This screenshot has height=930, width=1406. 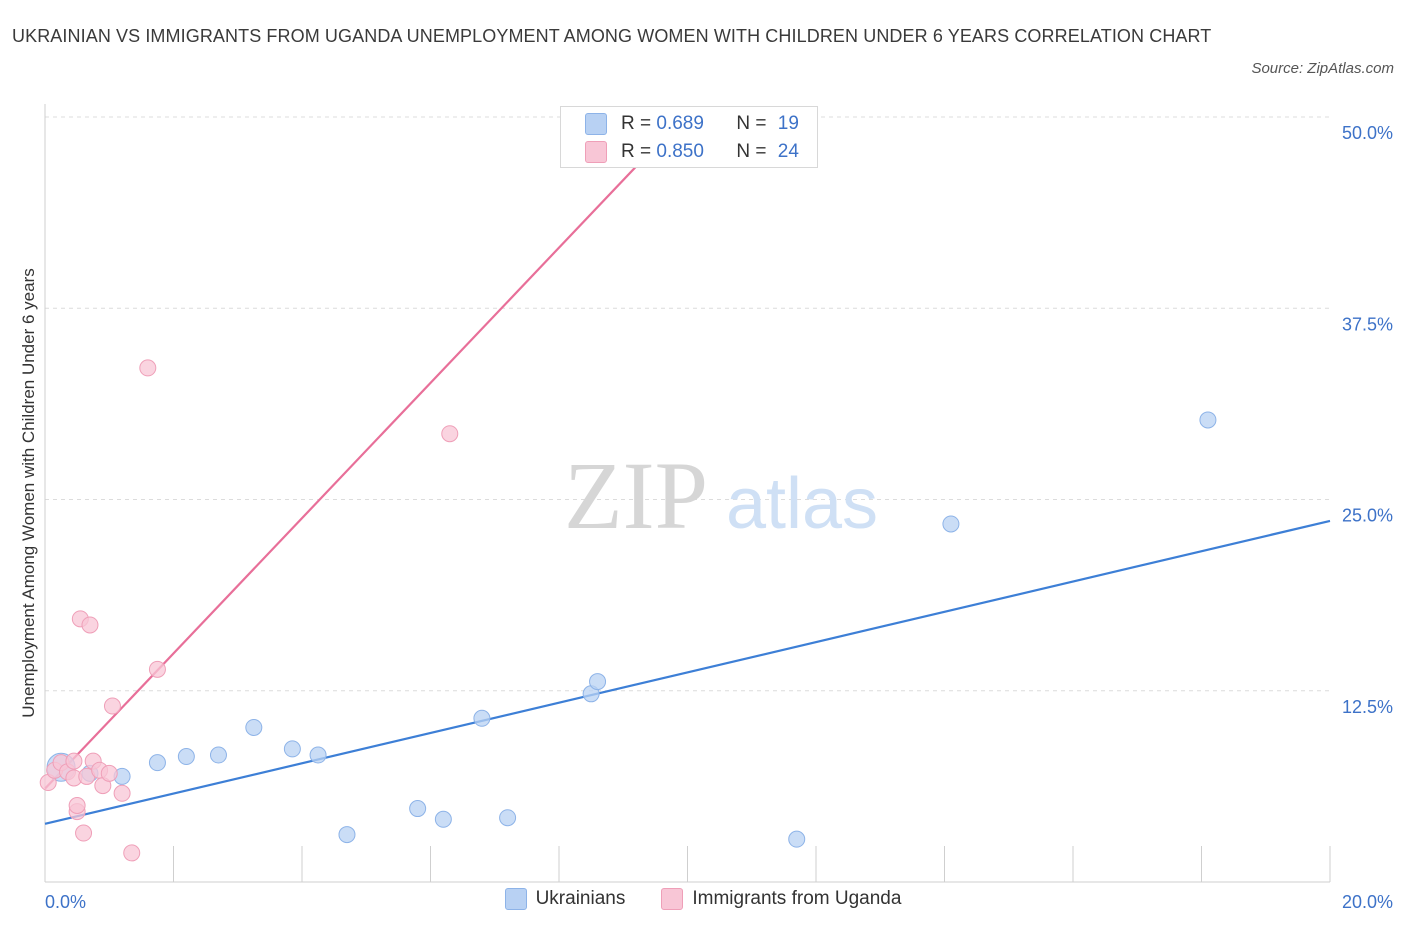 What do you see at coordinates (636, 495) in the screenshot?
I see `watermark-zip: ZIP` at bounding box center [636, 495].